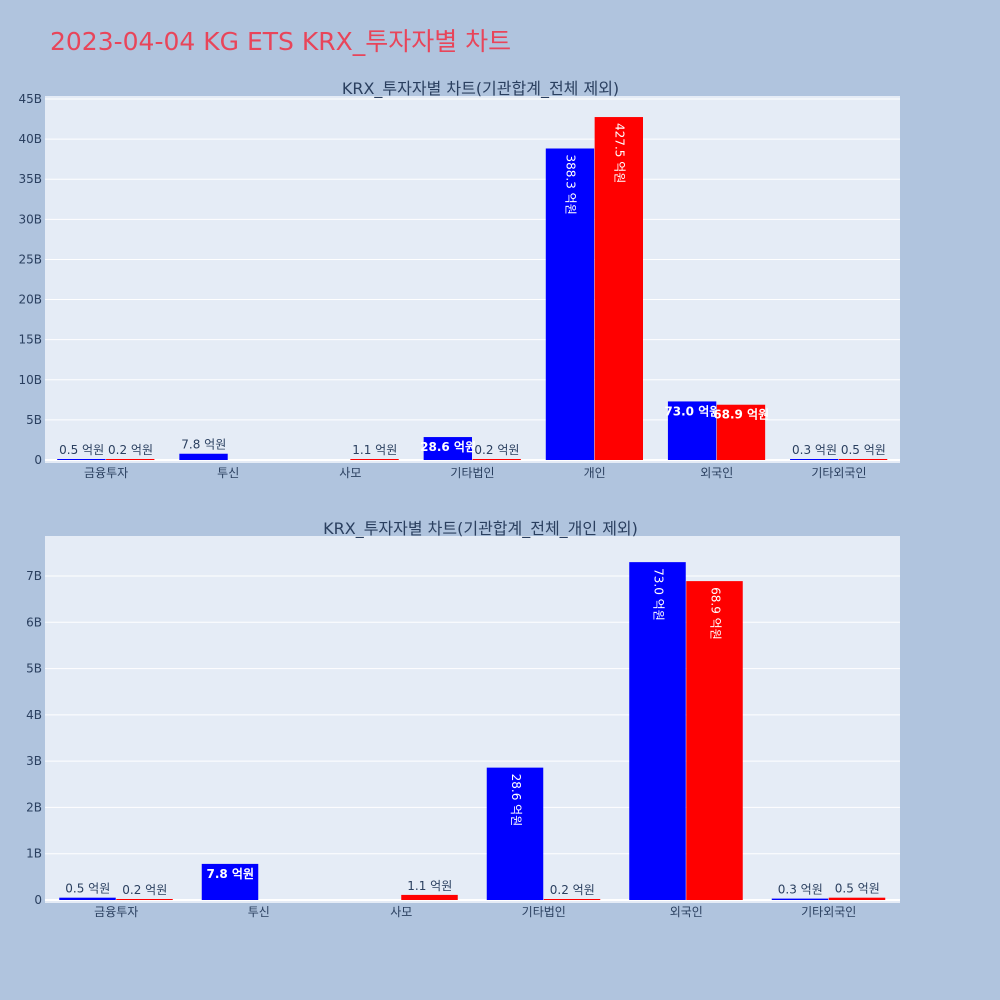 The image size is (1000, 1000). Describe the element at coordinates (30, 219) in the screenshot. I see `y-tick-label: 30B` at that location.